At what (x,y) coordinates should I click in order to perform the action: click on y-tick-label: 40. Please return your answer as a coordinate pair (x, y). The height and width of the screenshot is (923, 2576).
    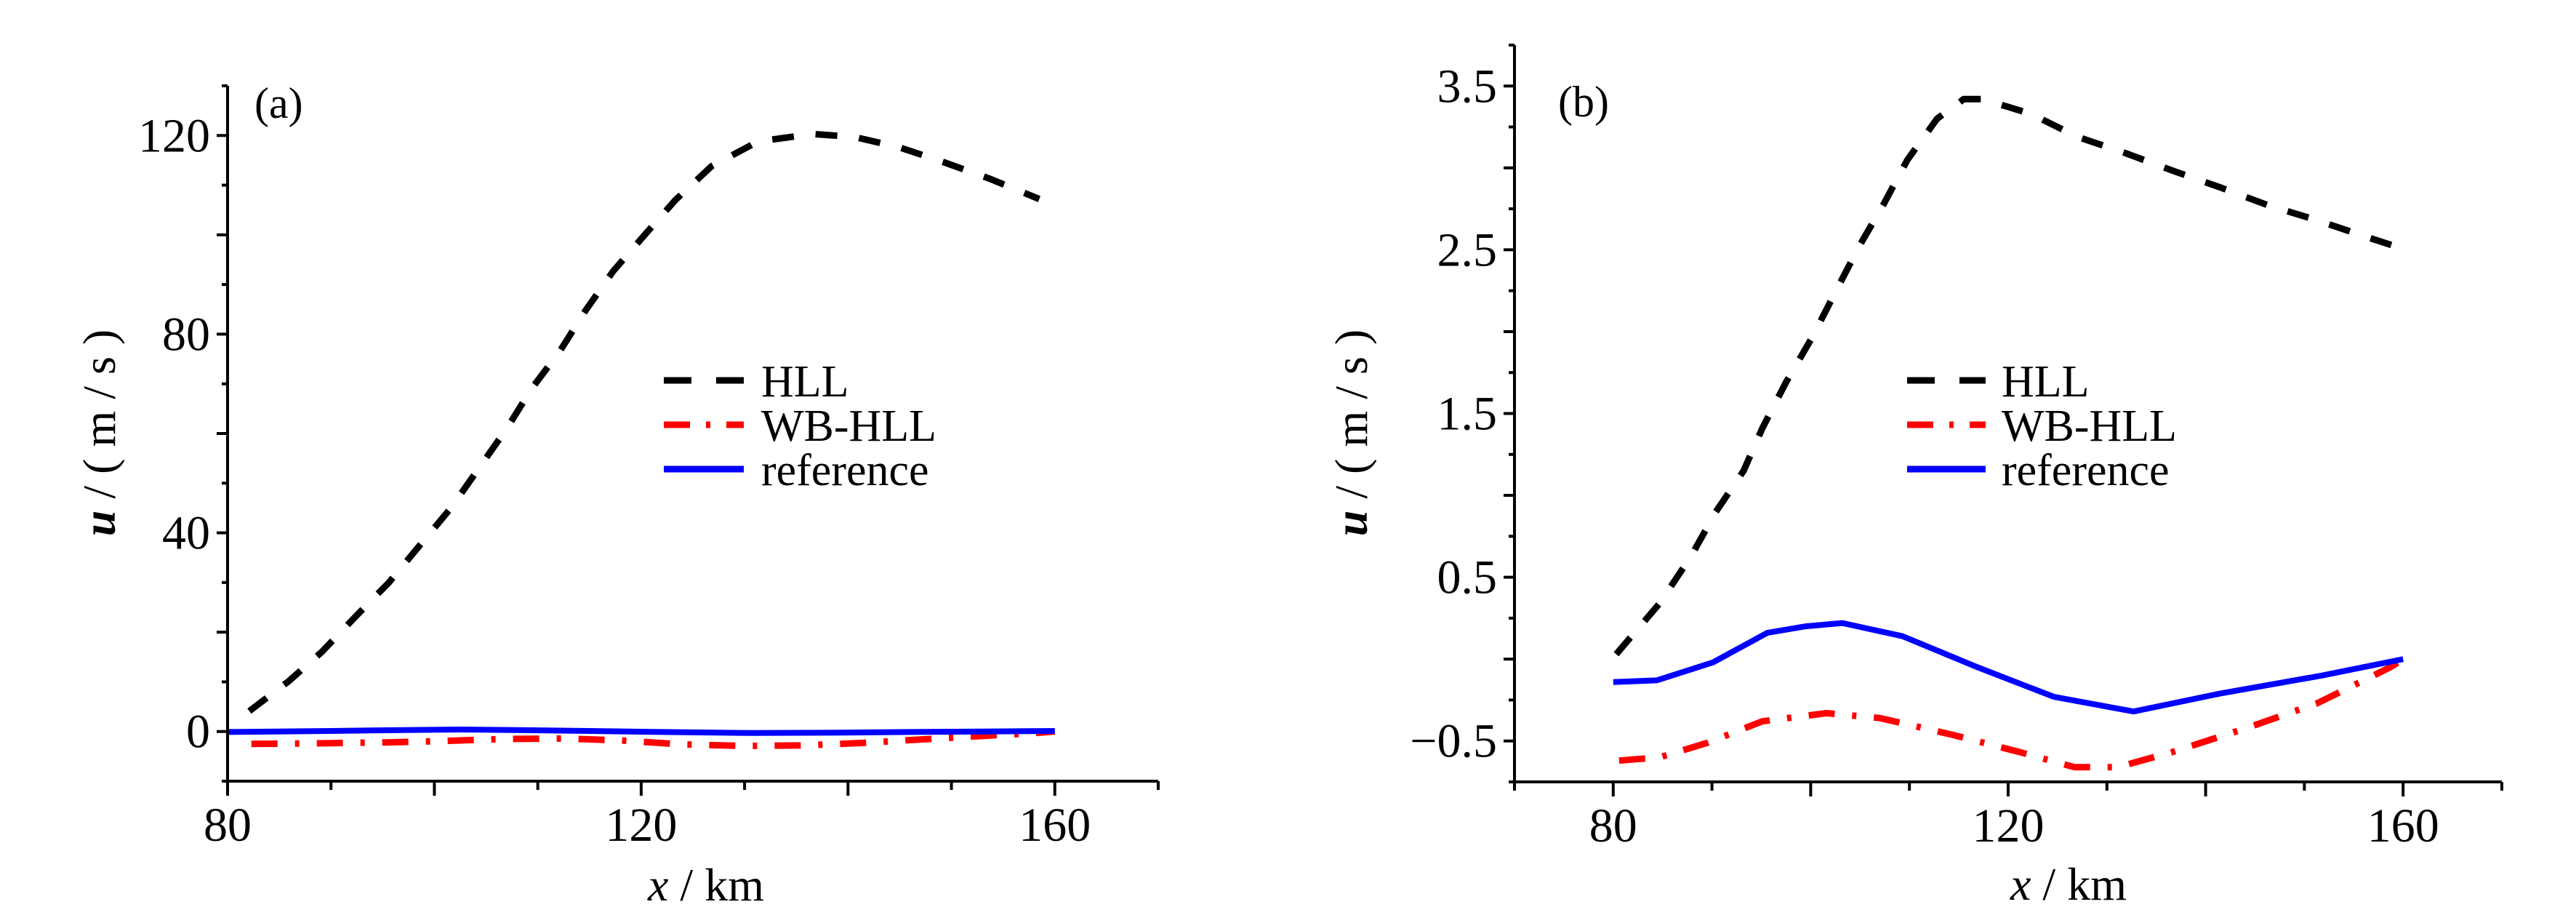
    Looking at the image, I should click on (186, 533).